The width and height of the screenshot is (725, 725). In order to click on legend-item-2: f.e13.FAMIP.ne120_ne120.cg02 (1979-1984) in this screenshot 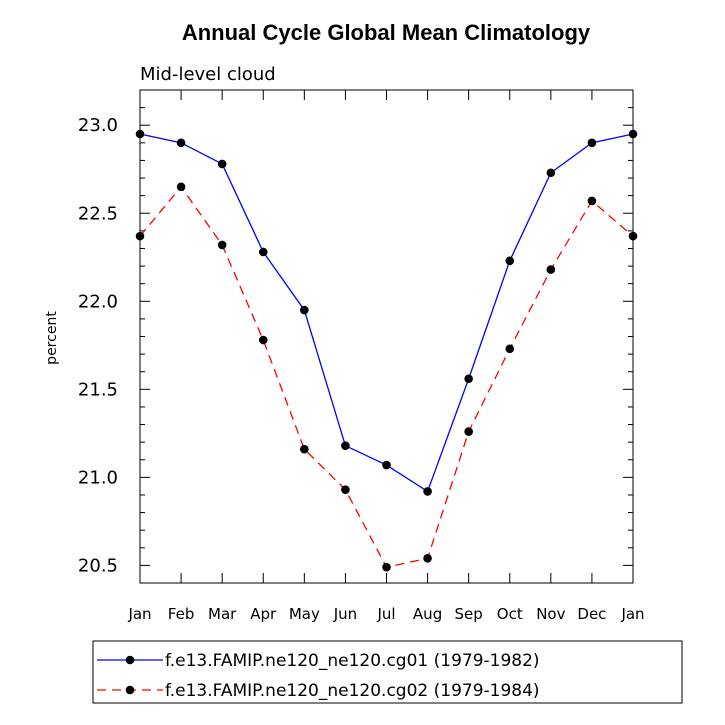, I will do `click(318, 691)`.